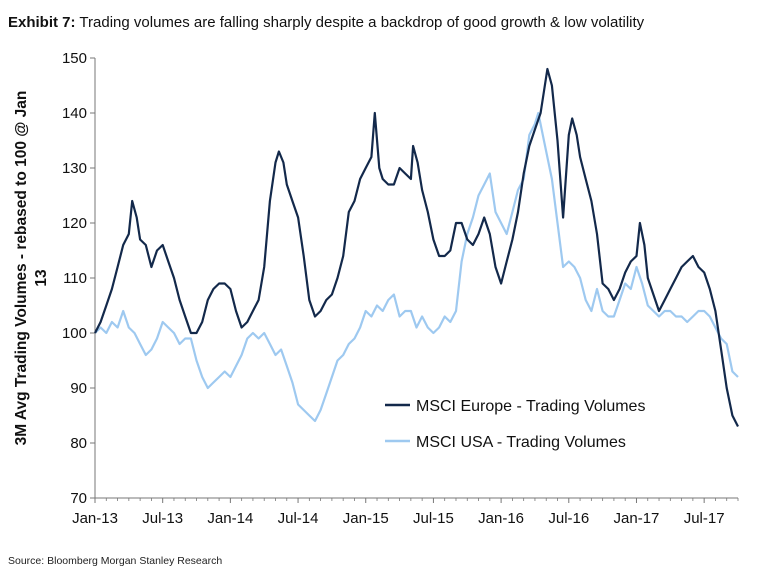 Image resolution: width=774 pixels, height=586 pixels. Describe the element at coordinates (230, 518) in the screenshot. I see `x-tick-label: Jan-14` at that location.